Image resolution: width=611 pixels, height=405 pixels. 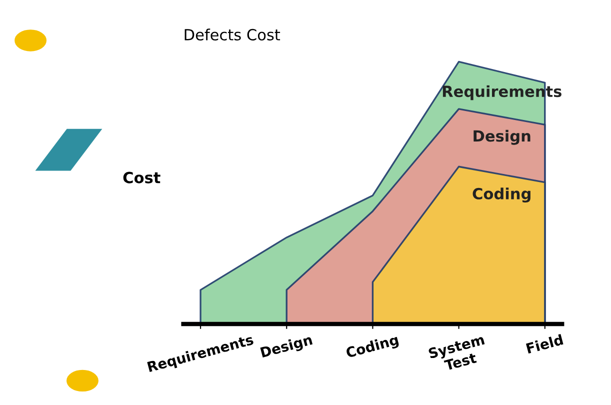 I want to click on series-label: Design, so click(x=502, y=137).